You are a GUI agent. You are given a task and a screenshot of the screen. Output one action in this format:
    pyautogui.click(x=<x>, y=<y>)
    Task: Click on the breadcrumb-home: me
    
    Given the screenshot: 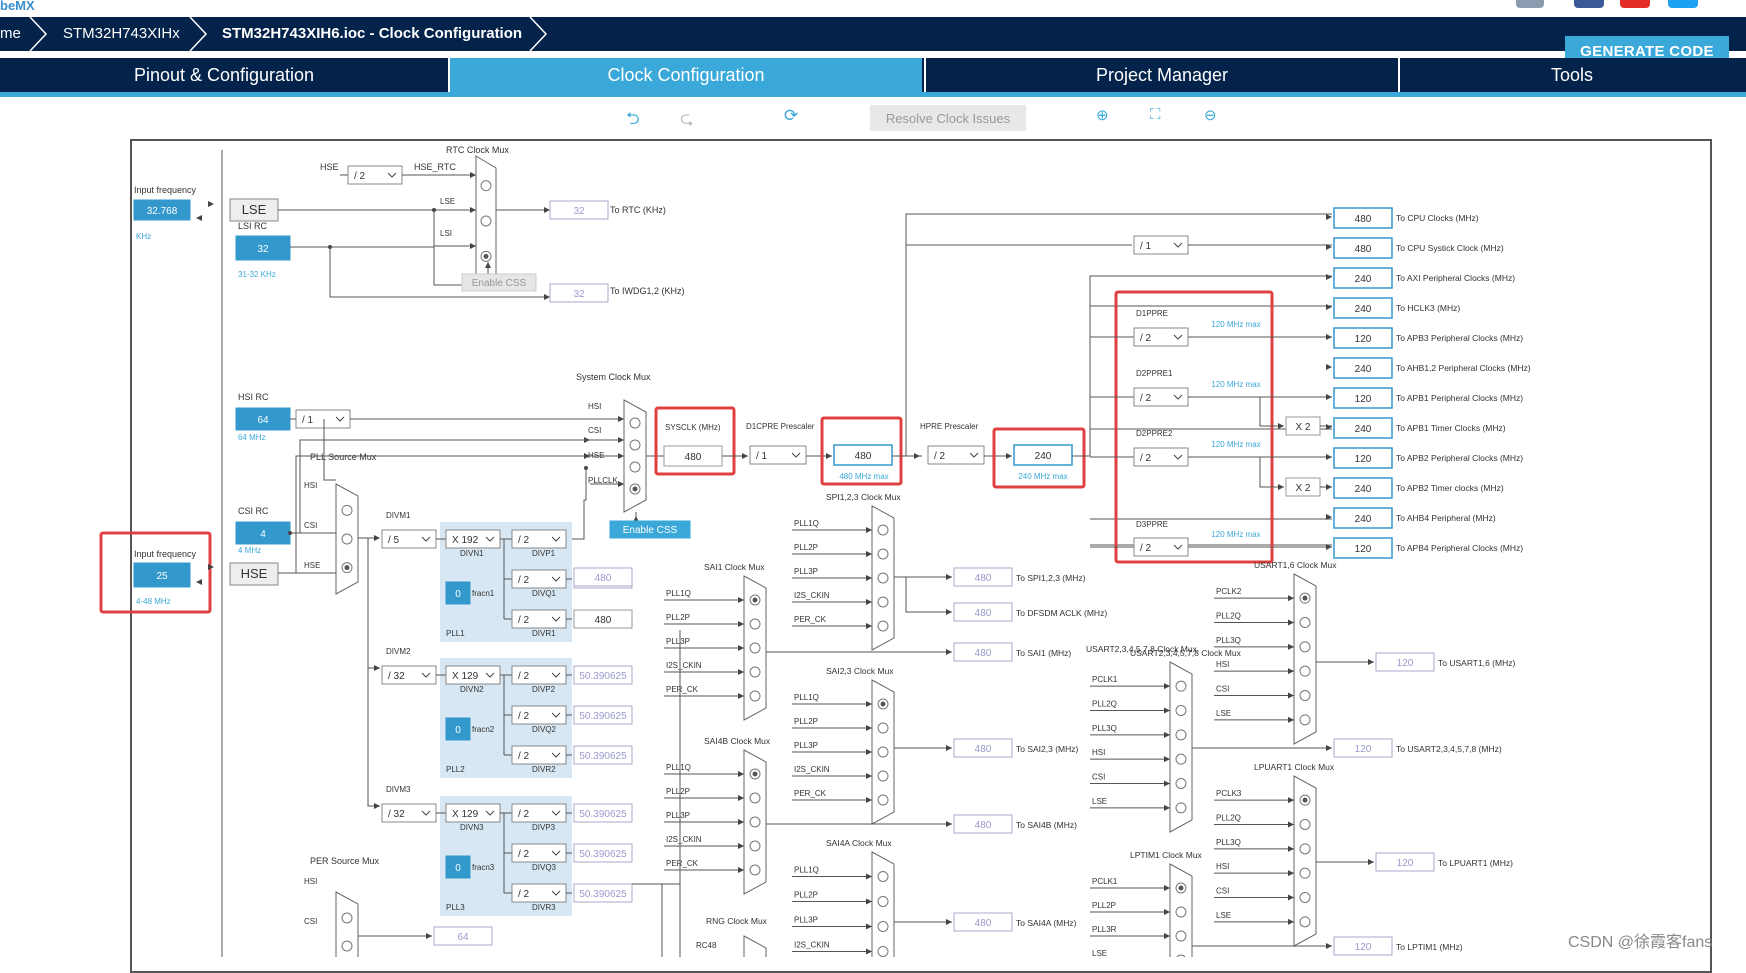 What is the action you would take?
    pyautogui.click(x=10, y=33)
    